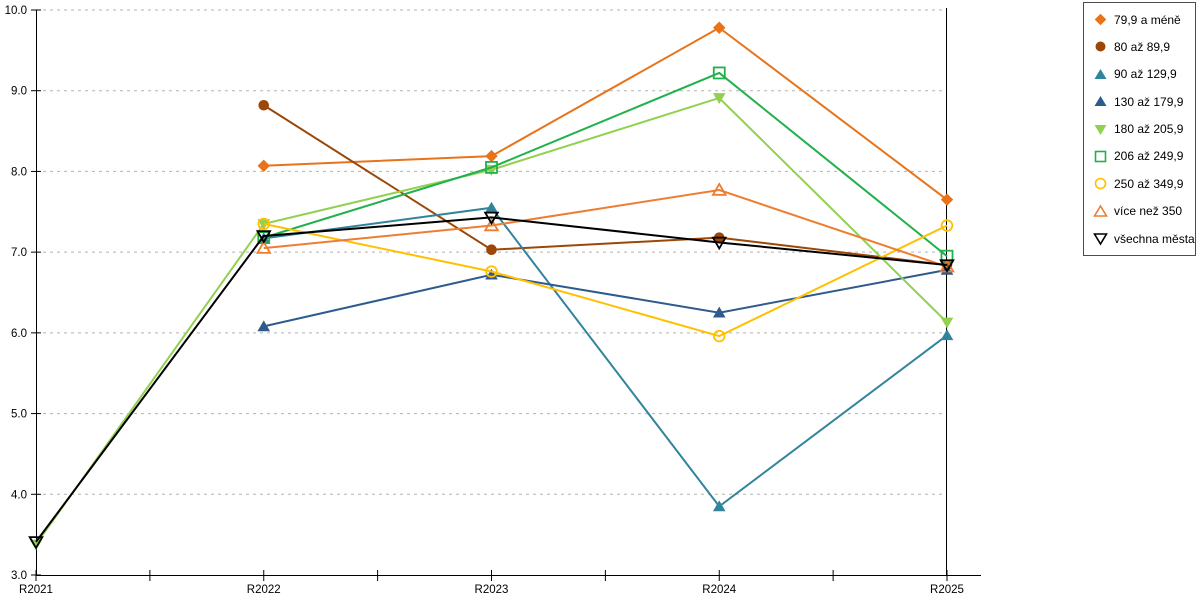  I want to click on x-tick-label: R2022, so click(264, 590).